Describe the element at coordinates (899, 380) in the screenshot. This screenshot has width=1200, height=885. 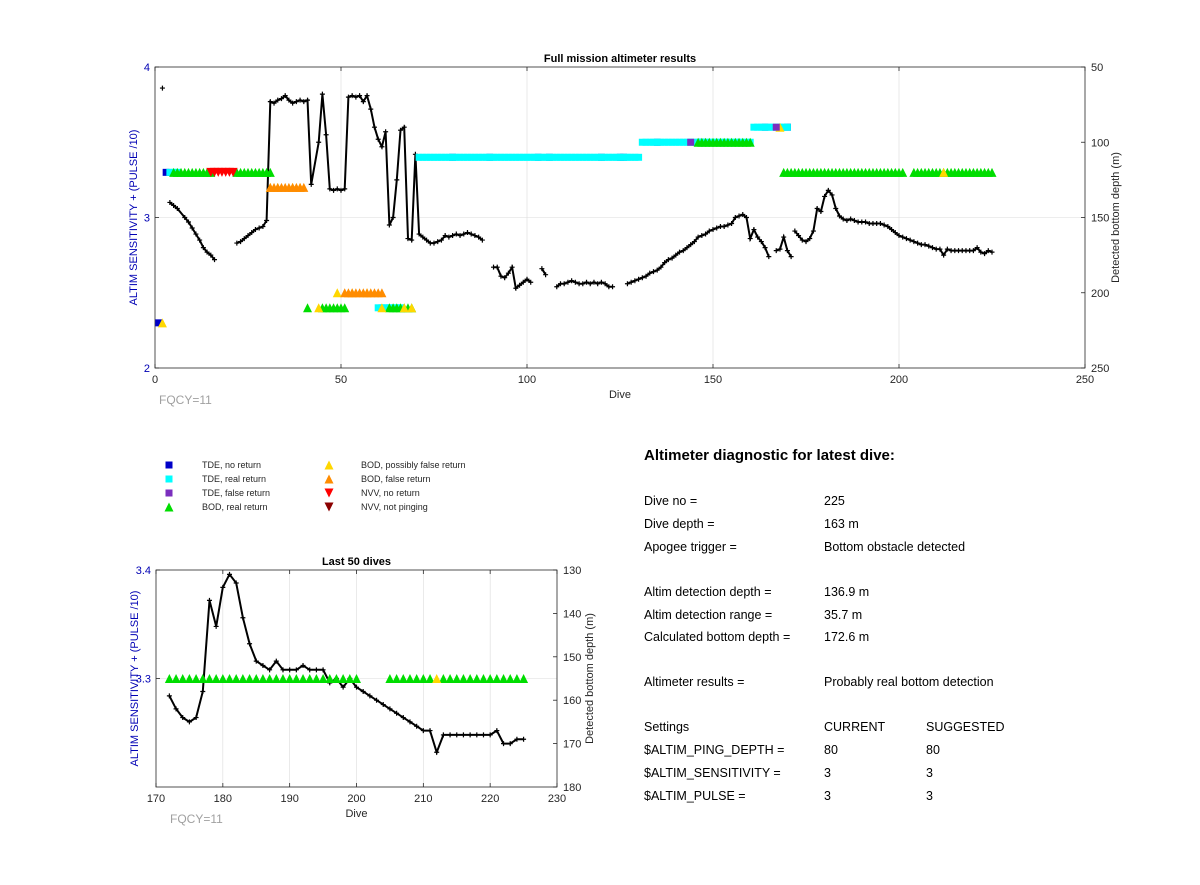
I see `x-tick-label: 200` at that location.